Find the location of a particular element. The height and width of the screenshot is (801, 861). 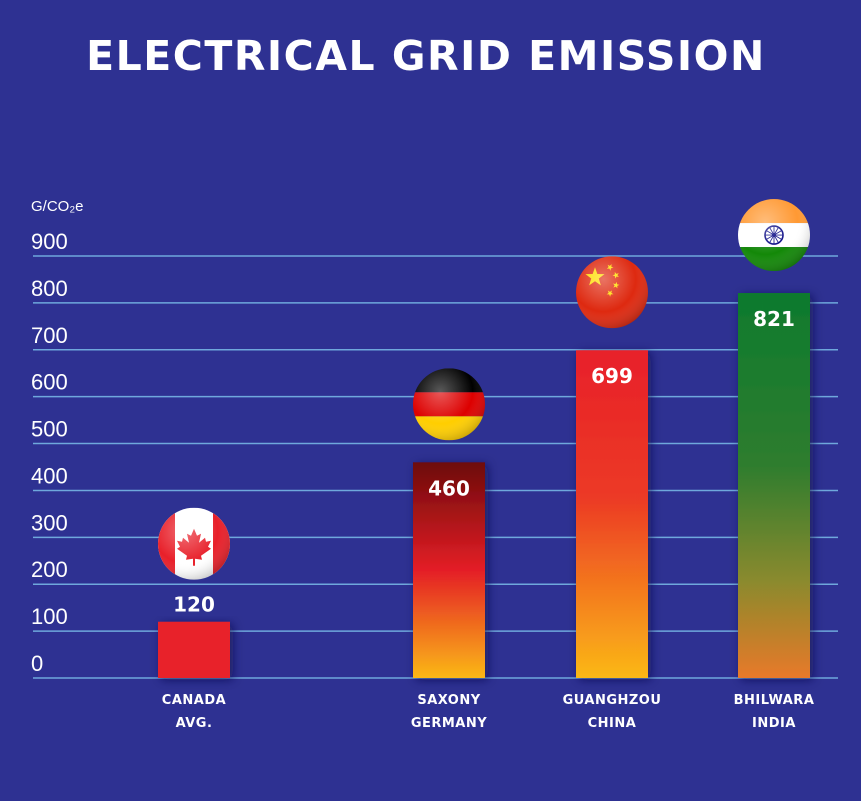

value-label-china: 699 is located at coordinates (612, 376).